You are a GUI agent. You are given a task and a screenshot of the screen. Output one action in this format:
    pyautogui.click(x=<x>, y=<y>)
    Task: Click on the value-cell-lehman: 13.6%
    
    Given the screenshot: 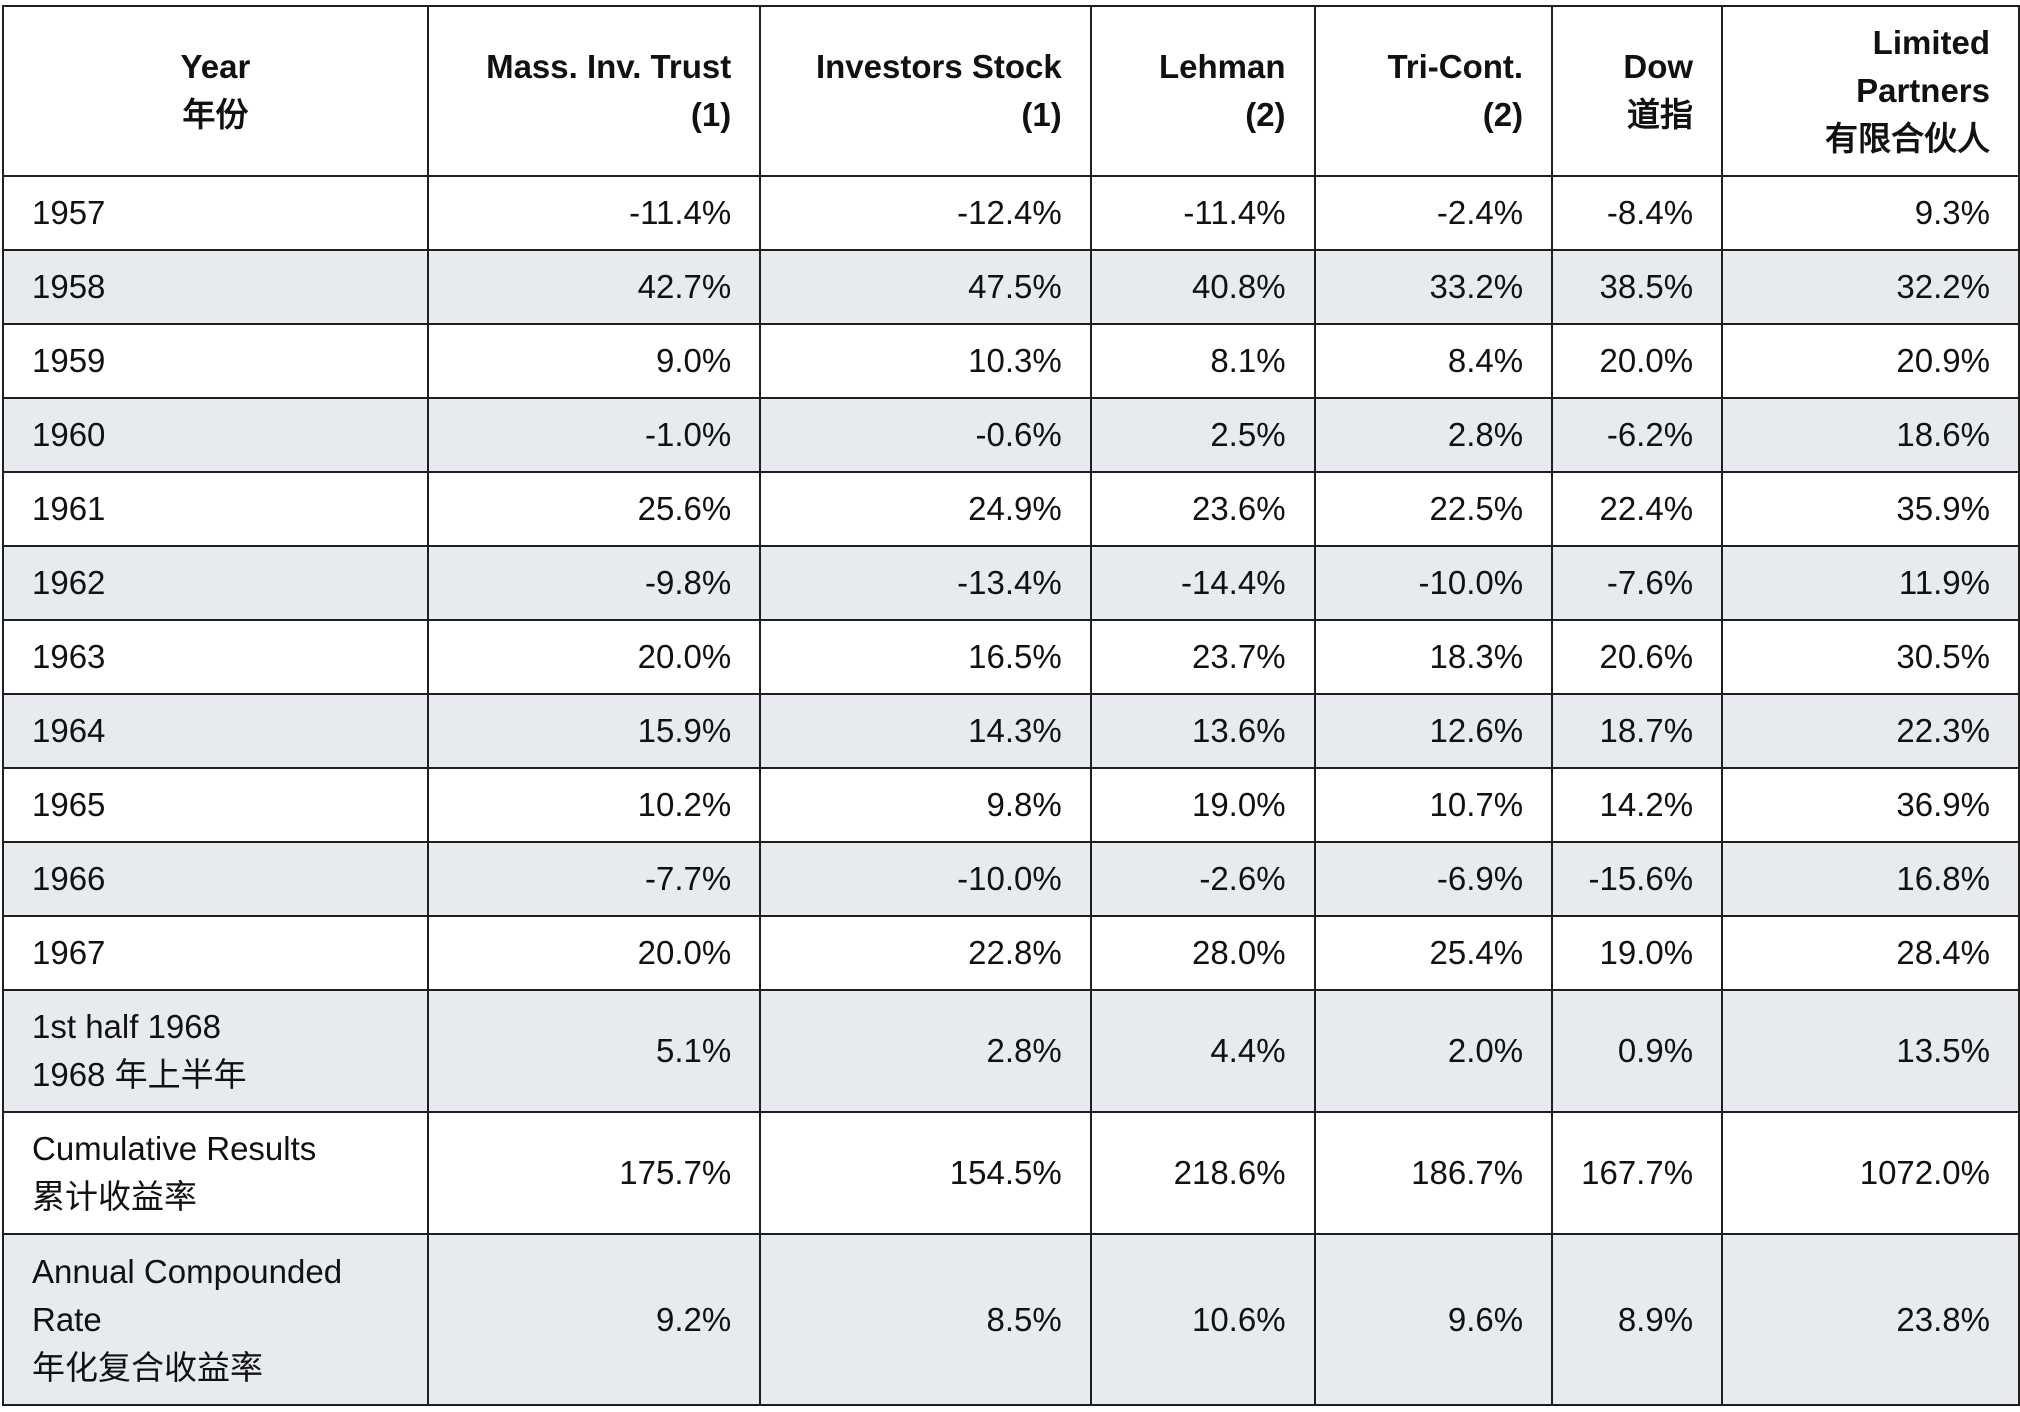 What is the action you would take?
    pyautogui.click(x=1202, y=731)
    